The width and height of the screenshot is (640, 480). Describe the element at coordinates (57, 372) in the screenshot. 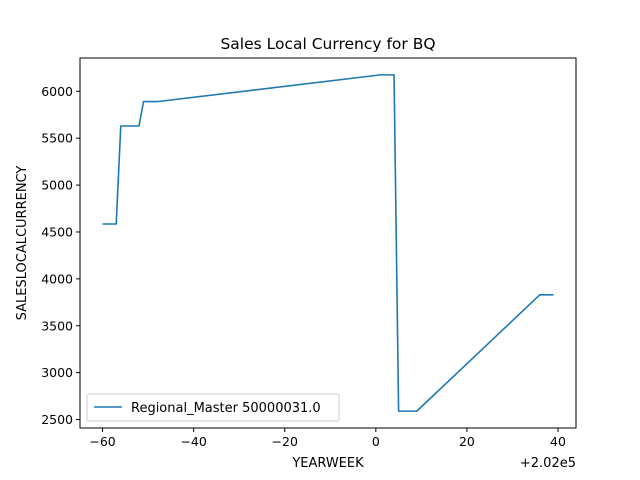

I see `y-tick-label: 3000` at that location.